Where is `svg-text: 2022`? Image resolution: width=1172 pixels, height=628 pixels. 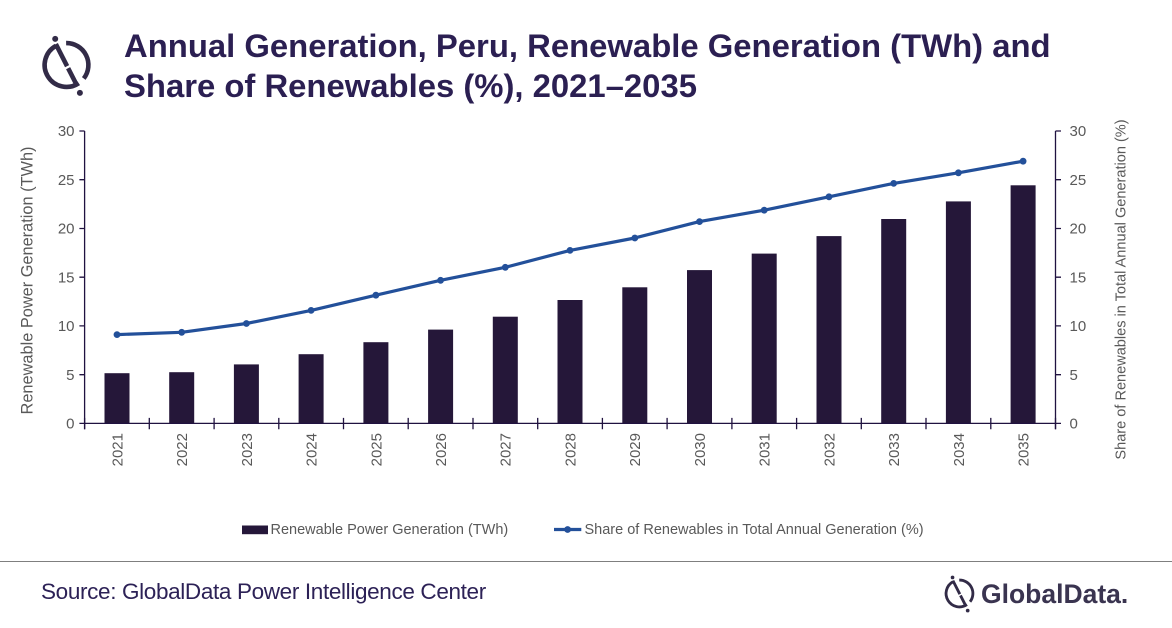
svg-text: 2022 is located at coordinates (182, 449).